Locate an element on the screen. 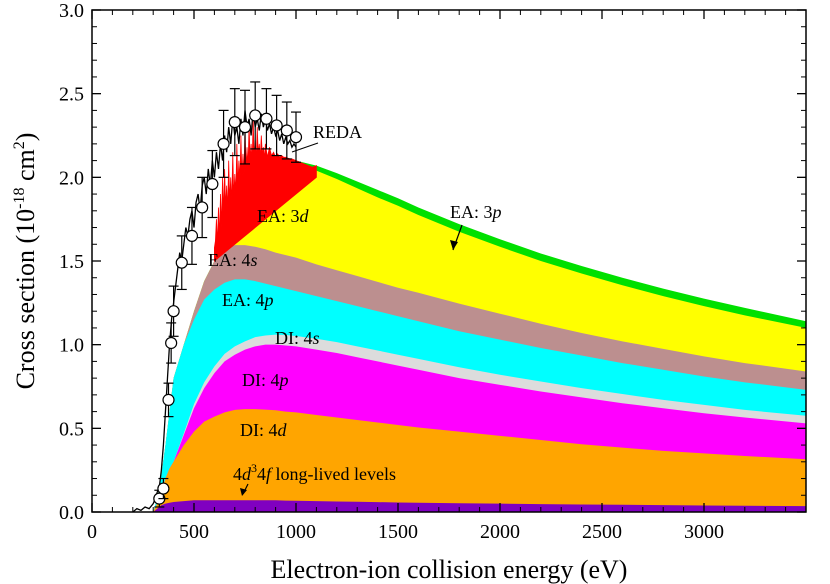 This screenshot has height=584, width=830. x-tick-label: 1500 is located at coordinates (398, 532).